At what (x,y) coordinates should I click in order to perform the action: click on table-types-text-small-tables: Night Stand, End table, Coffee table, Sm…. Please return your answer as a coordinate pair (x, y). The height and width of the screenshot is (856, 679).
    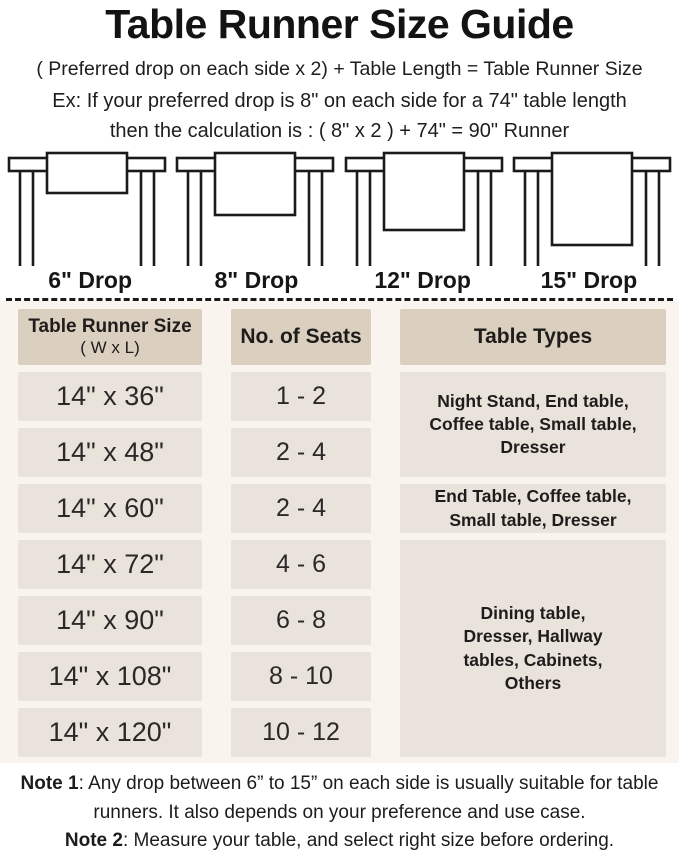
    Looking at the image, I should click on (533, 424).